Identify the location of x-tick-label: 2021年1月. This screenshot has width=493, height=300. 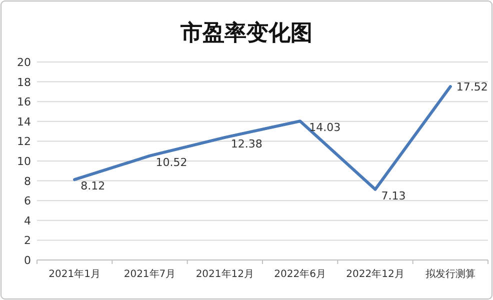
(74, 274).